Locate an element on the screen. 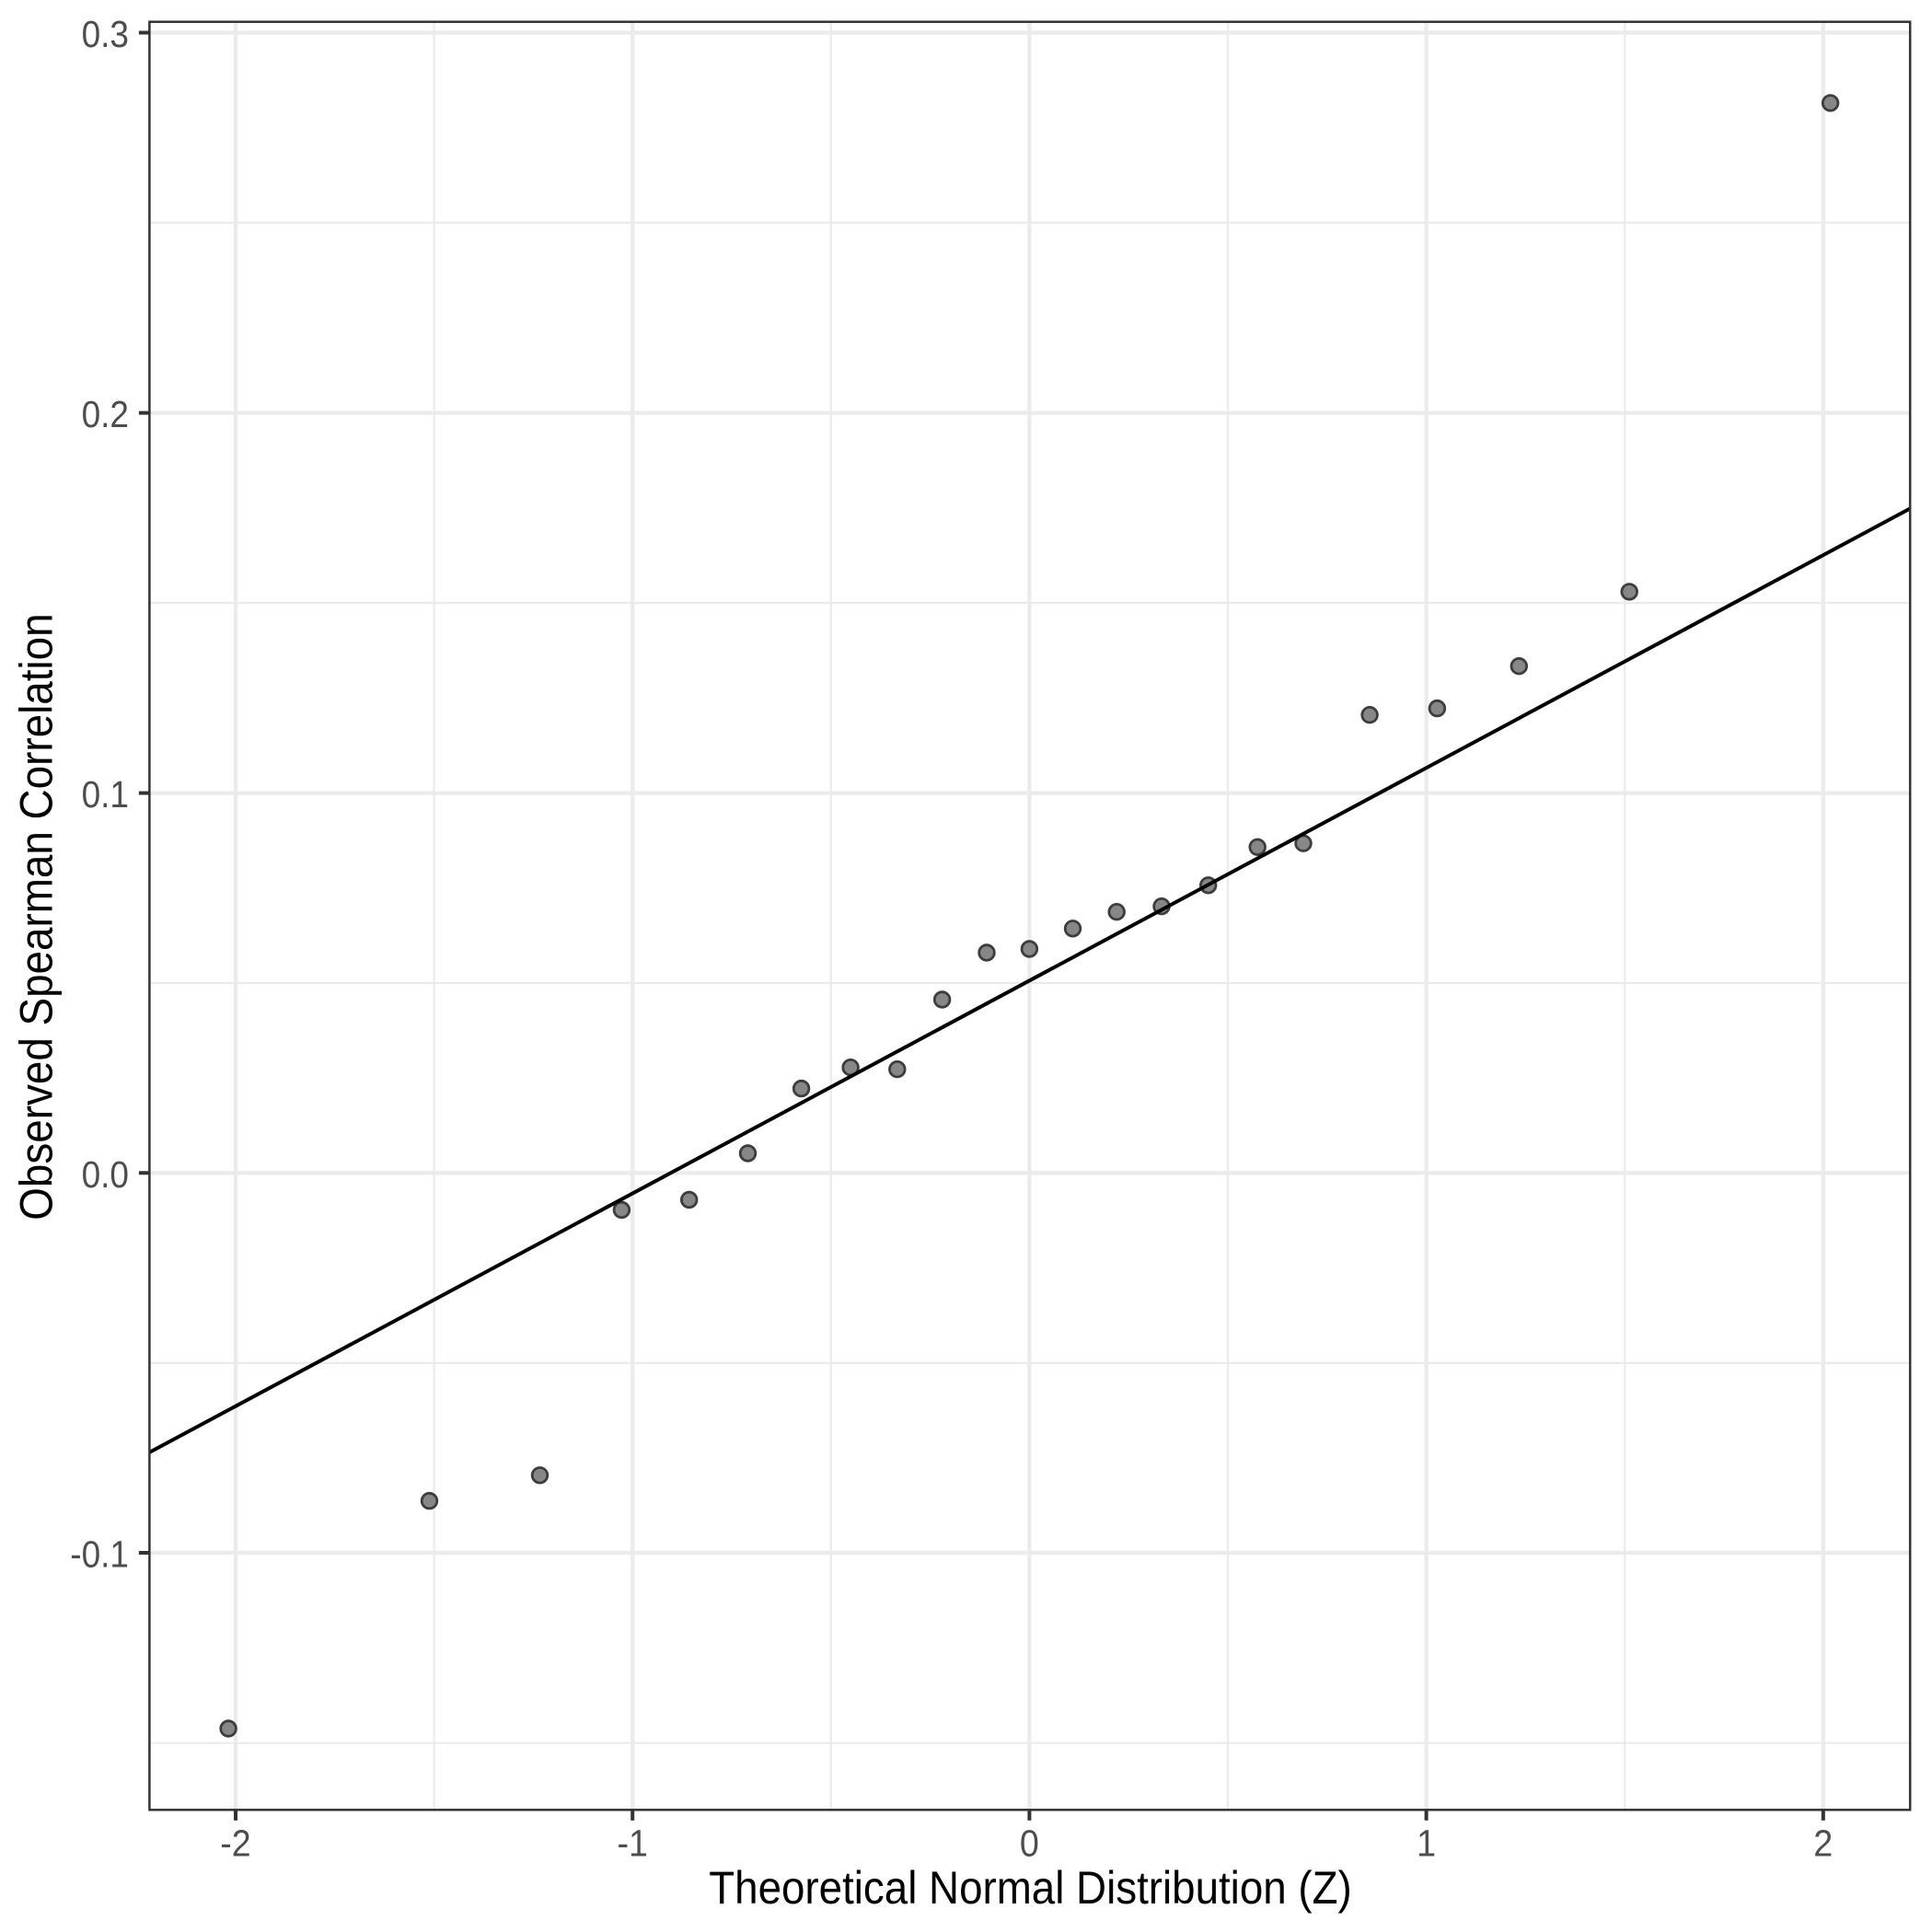 The image size is (1932, 1932). svg-text: 0.2 is located at coordinates (105, 414).